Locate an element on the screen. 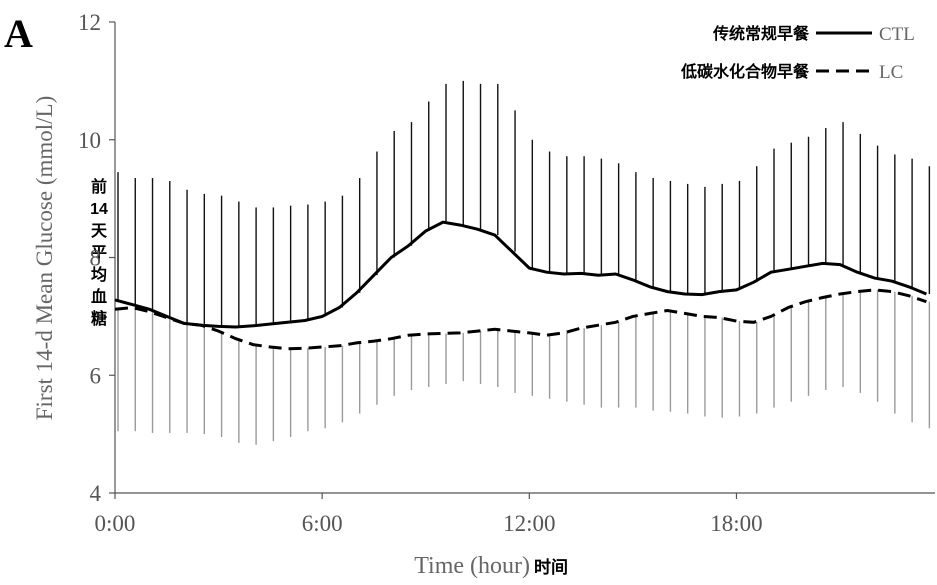 Image resolution: width=937 pixels, height=585 pixels. x-tick-label: 18:00 is located at coordinates (736, 523).